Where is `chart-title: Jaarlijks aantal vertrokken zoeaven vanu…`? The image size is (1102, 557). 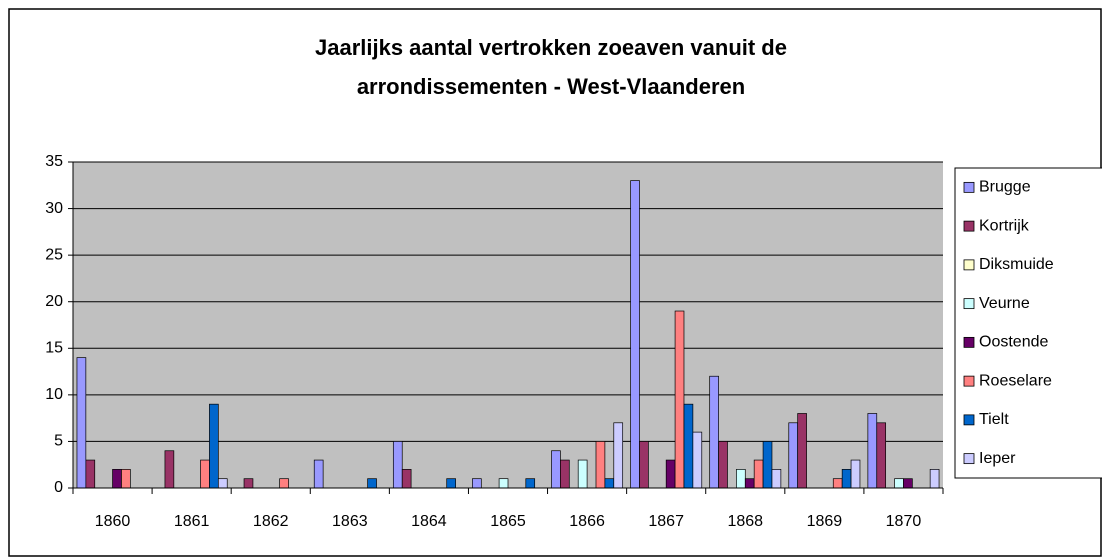
chart-title: Jaarlijks aantal vertrokken zoeaven vanu… is located at coordinates (551, 47).